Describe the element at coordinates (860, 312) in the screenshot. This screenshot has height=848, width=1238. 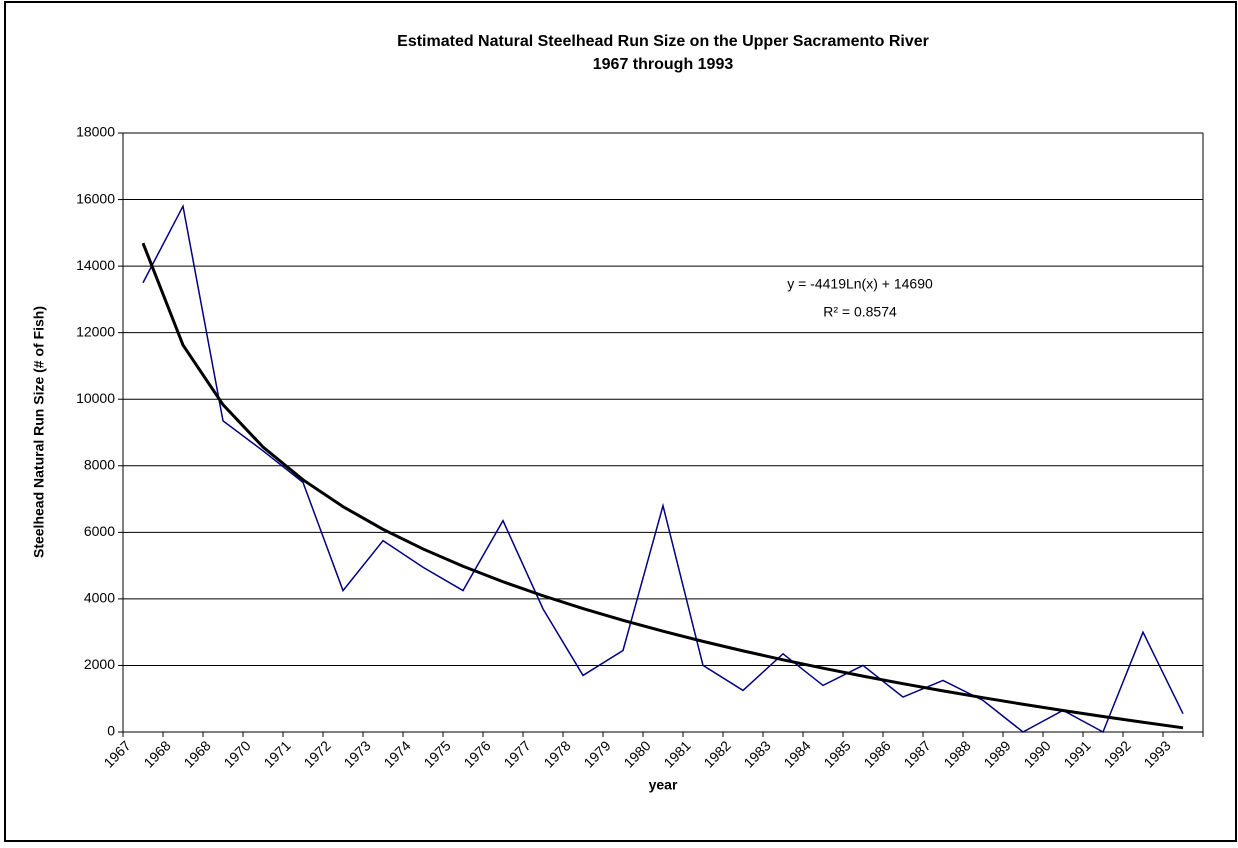
I see `r-squared: R² = 0.8574` at that location.